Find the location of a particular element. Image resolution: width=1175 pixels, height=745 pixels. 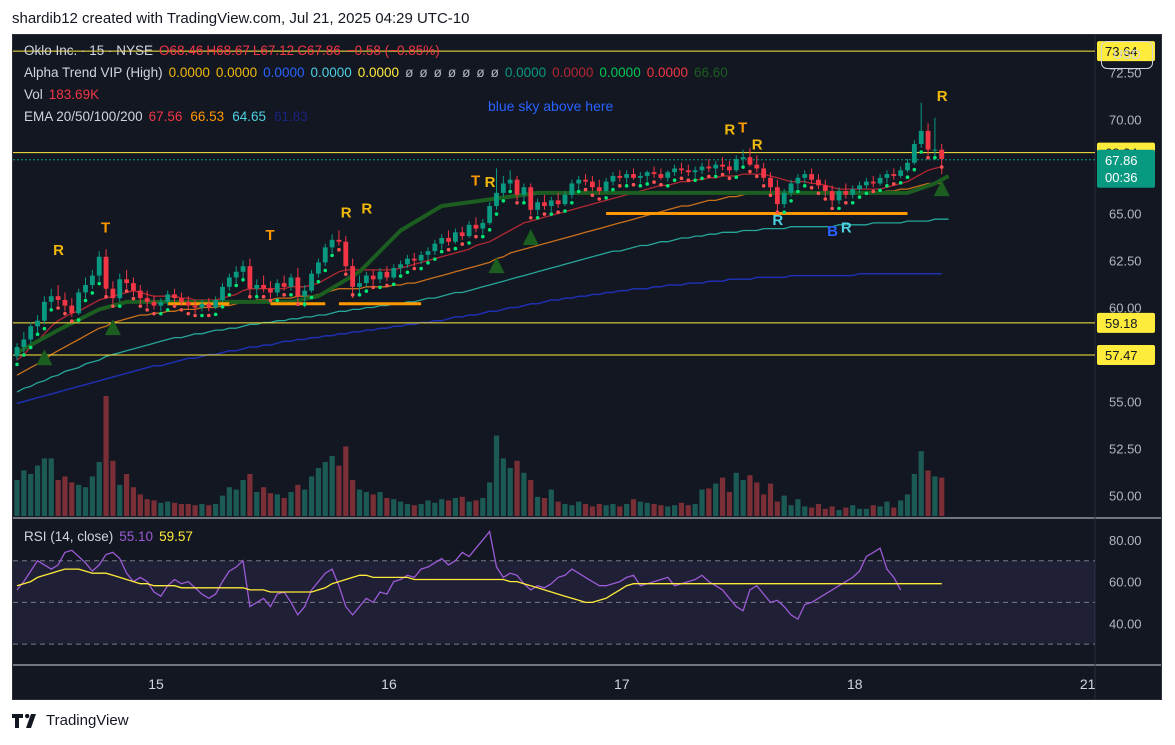

y-tick-label: 55.00 is located at coordinates (1125, 401).